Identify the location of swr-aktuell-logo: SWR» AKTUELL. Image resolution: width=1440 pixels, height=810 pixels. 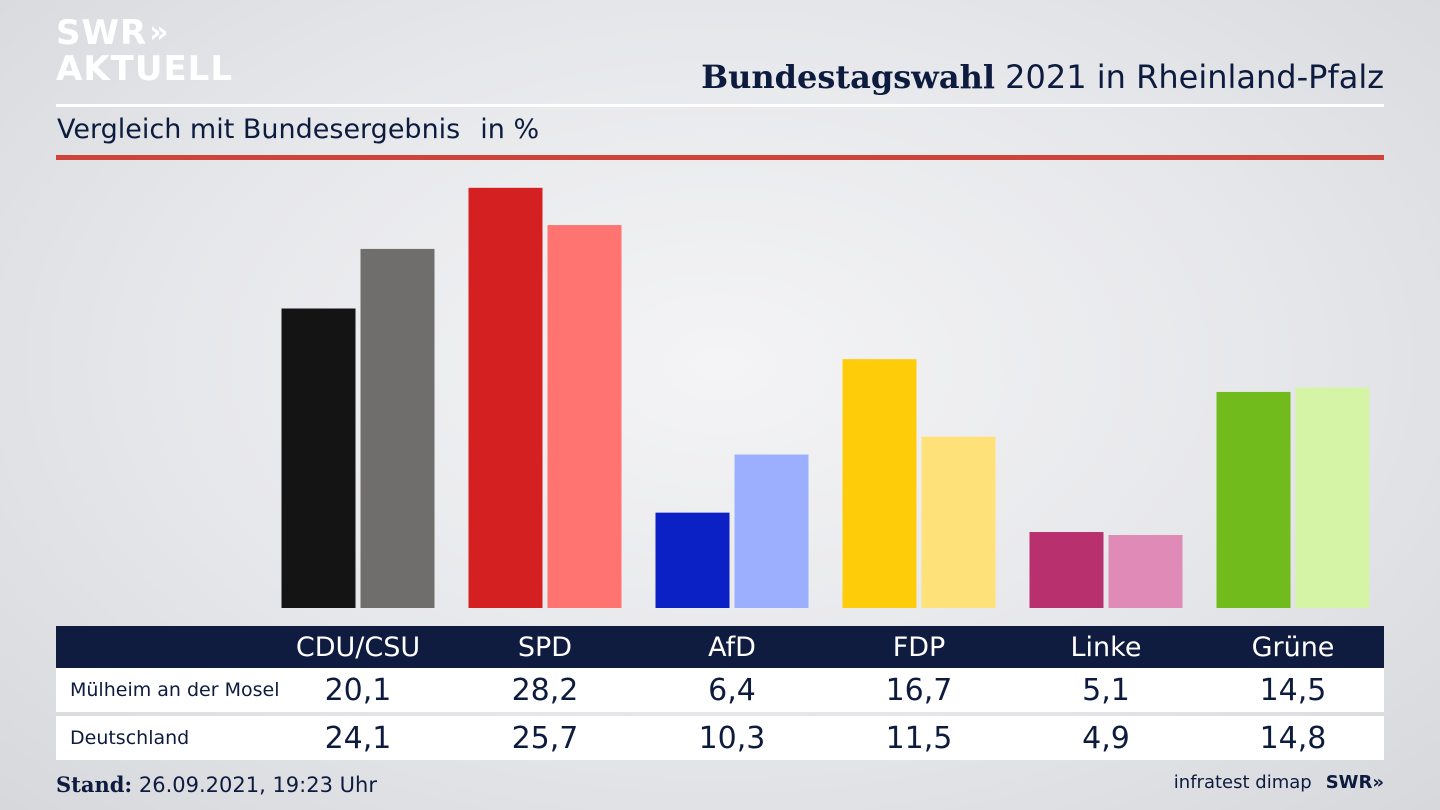
(144, 51).